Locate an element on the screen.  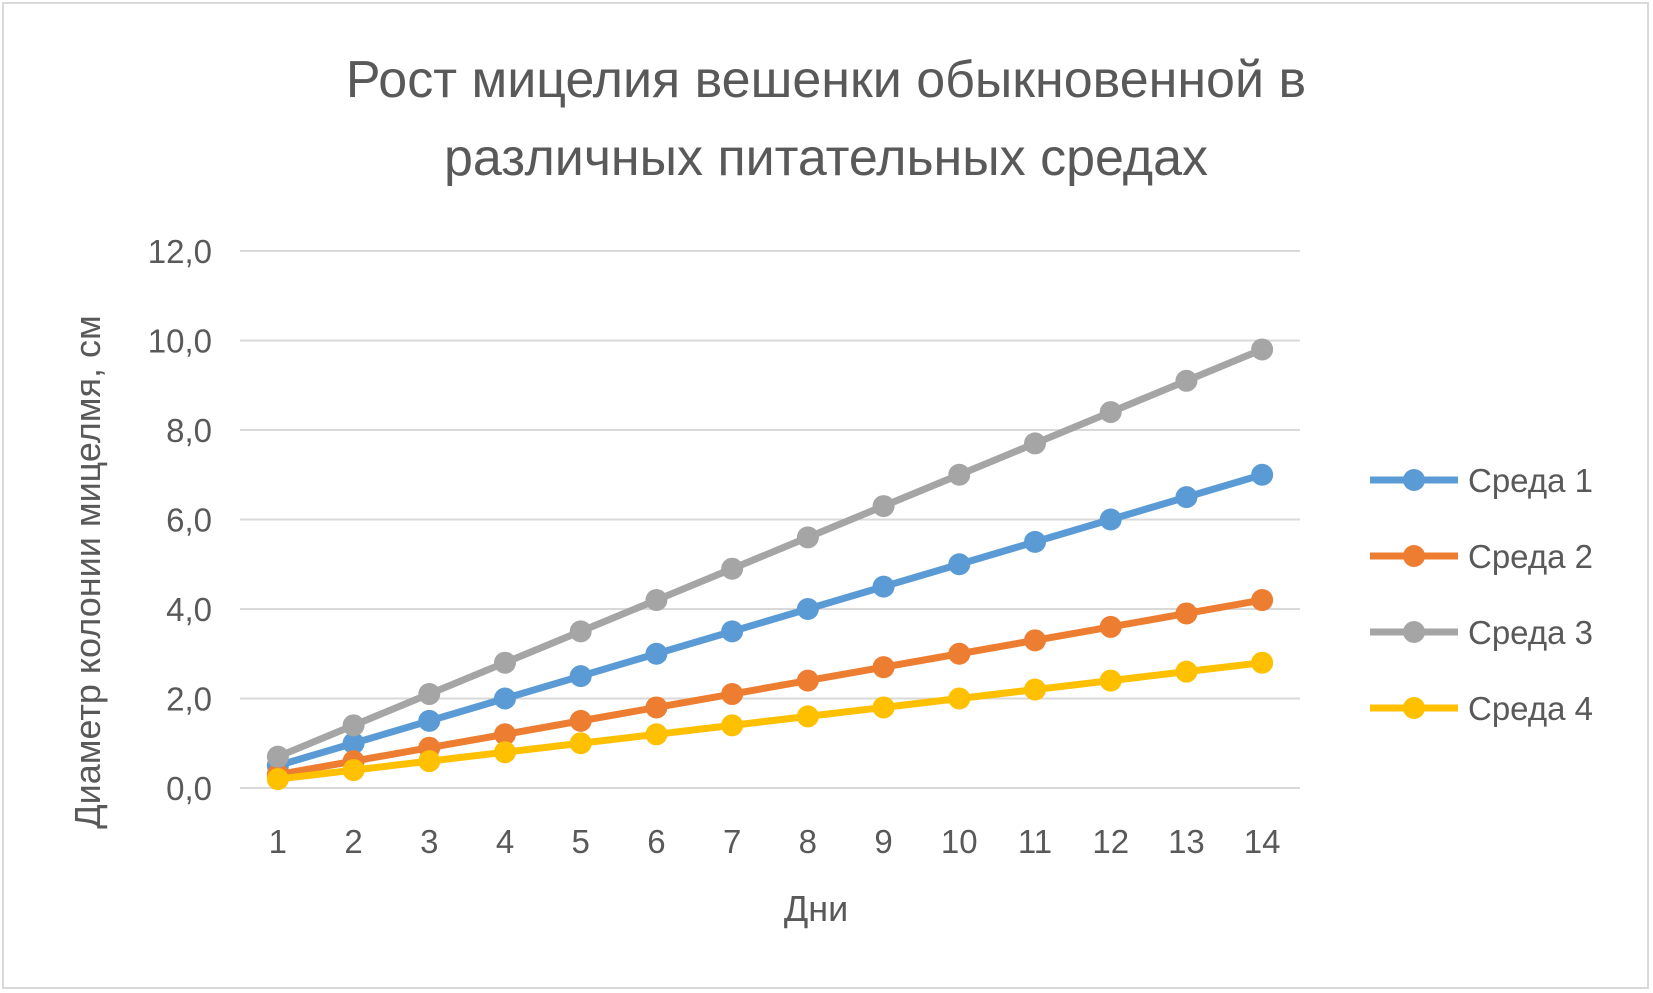
legend-item: Среда 3 is located at coordinates (1481, 632).